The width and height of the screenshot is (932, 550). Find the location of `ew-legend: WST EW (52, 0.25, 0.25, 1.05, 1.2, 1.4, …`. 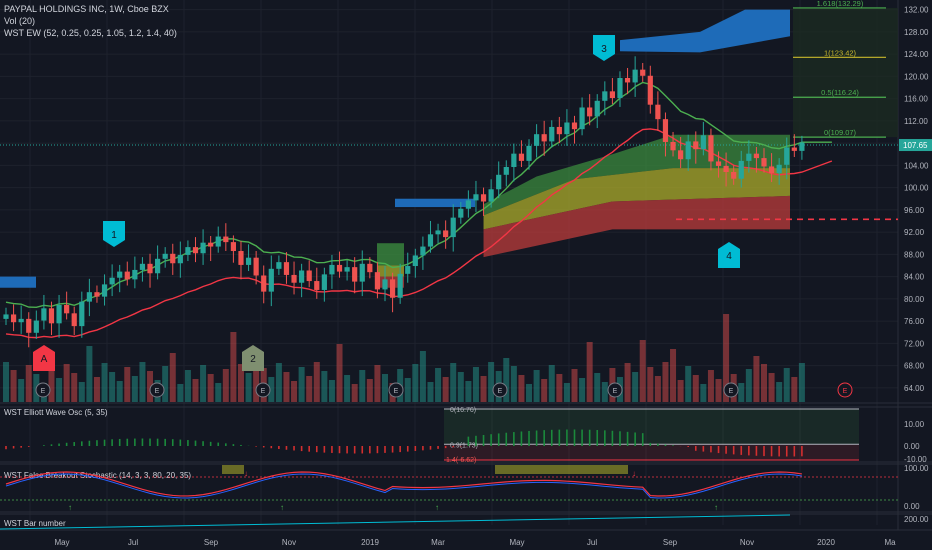

ew-legend: WST EW (52, 0.25, 0.25, 1.05, 1.2, 1.4, … is located at coordinates (90, 33).